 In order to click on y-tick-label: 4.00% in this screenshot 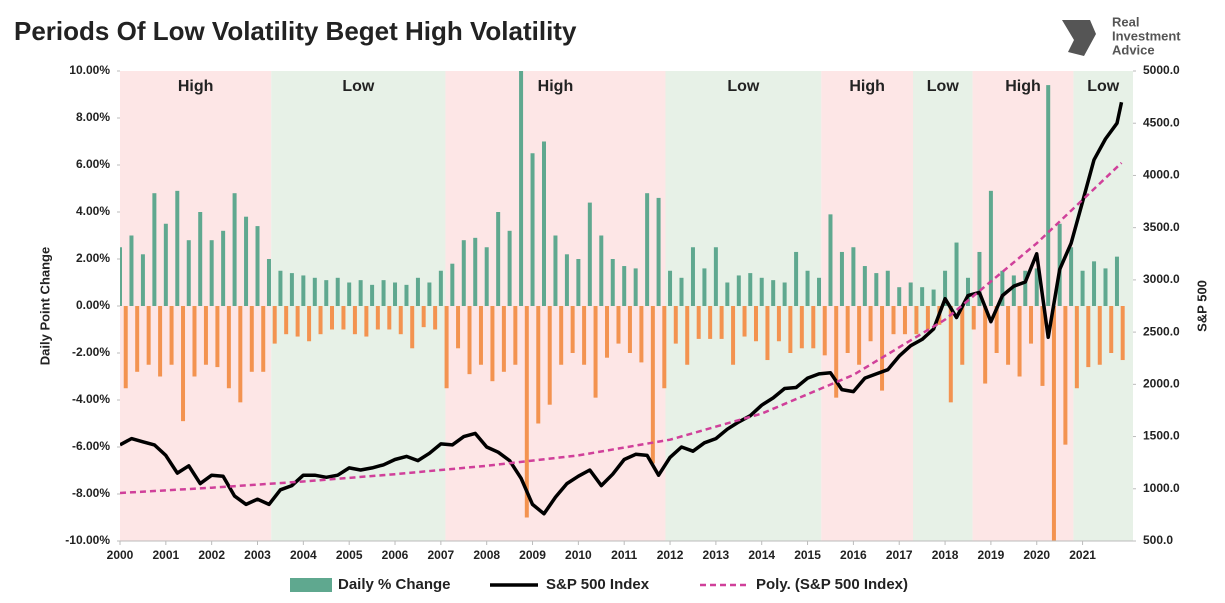, I will do `click(93, 211)`.